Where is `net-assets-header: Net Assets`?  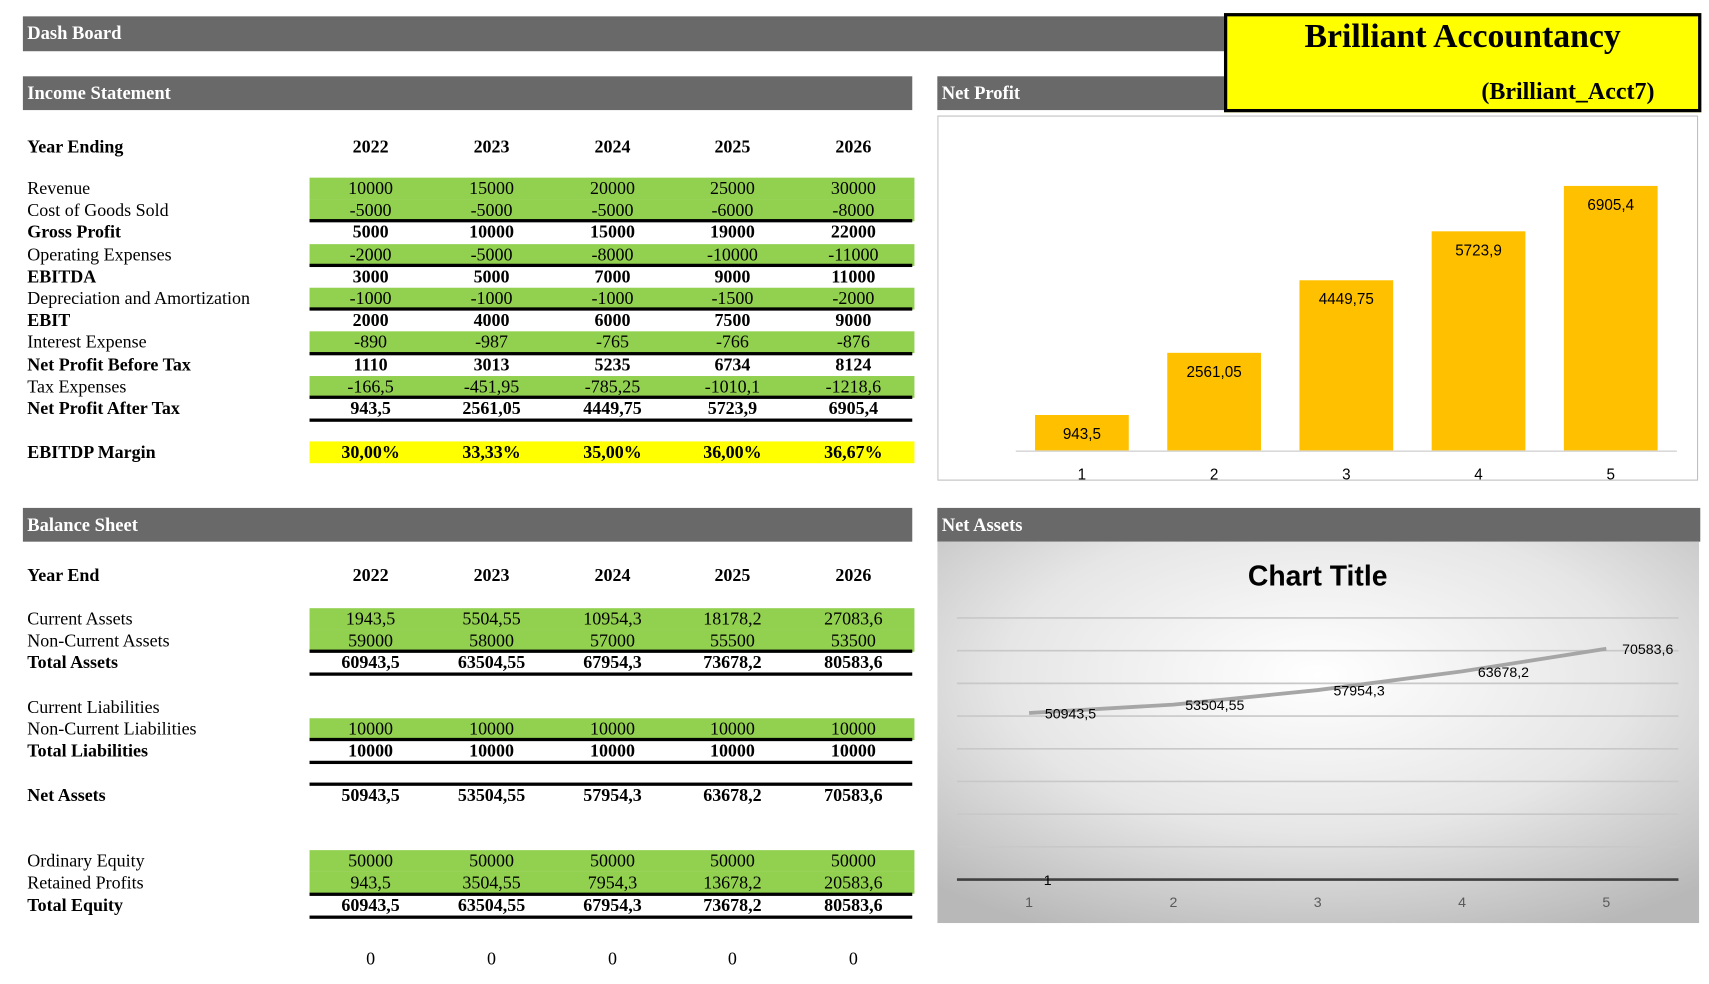
net-assets-header: Net Assets is located at coordinates (1319, 524).